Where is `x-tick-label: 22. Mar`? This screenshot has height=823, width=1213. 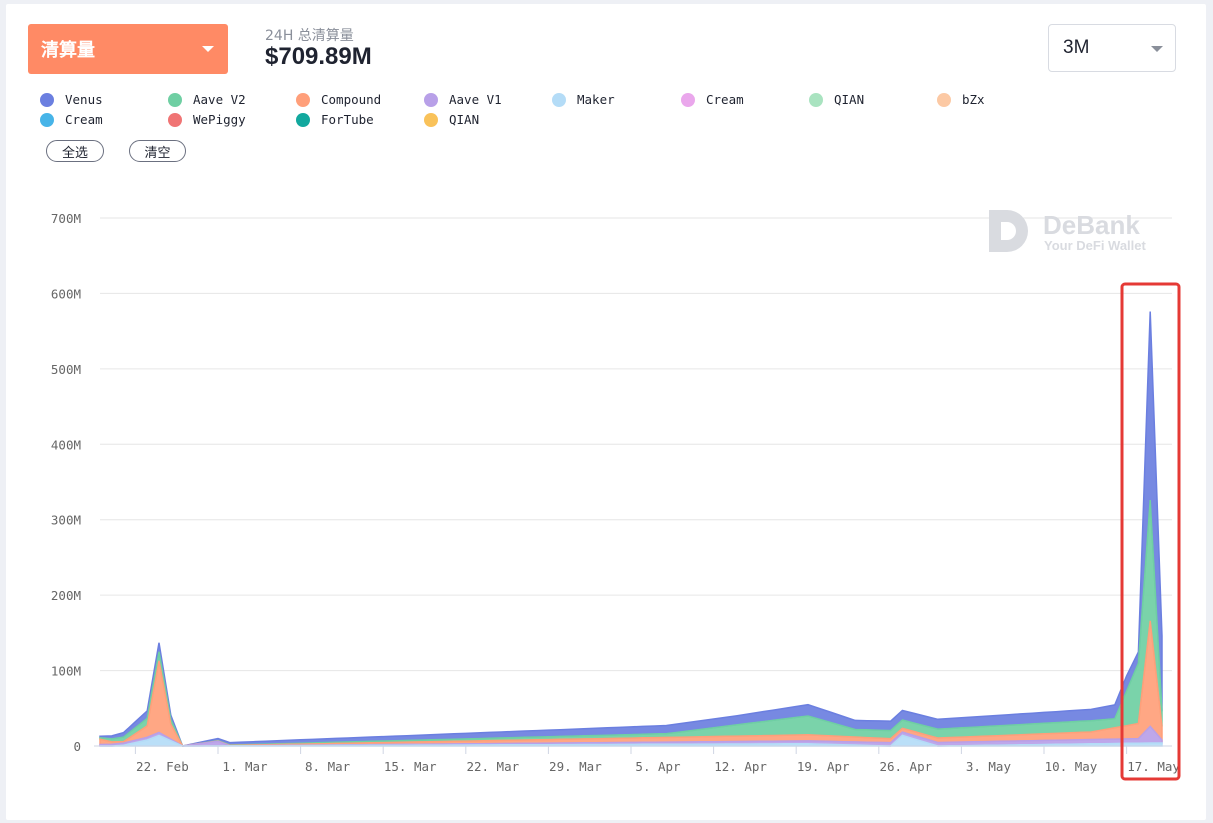 x-tick-label: 22. Mar is located at coordinates (492, 766).